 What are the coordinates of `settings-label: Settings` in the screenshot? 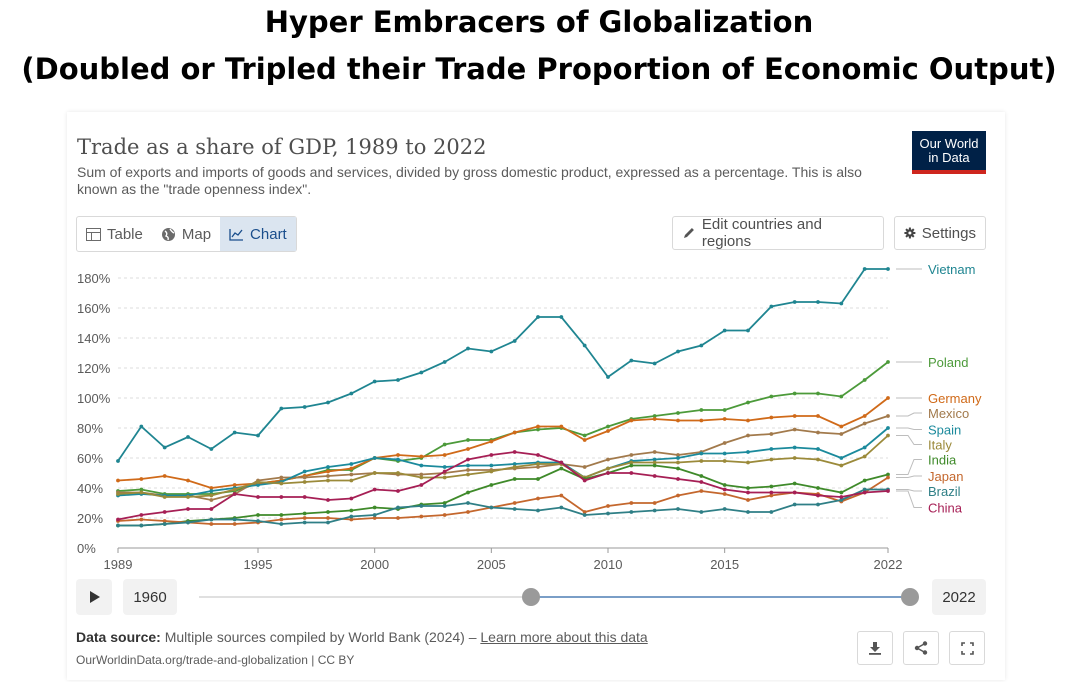 It's located at (948, 233).